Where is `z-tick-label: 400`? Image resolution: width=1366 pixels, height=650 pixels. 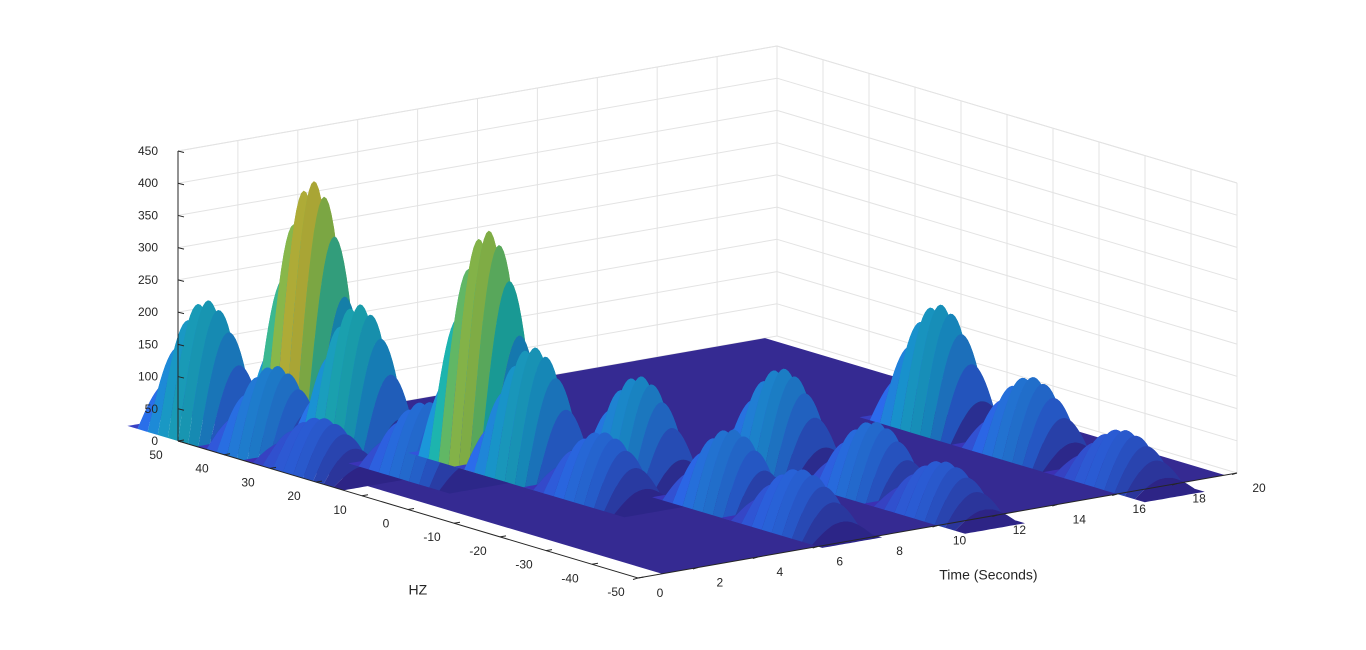
z-tick-label: 400 is located at coordinates (148, 183).